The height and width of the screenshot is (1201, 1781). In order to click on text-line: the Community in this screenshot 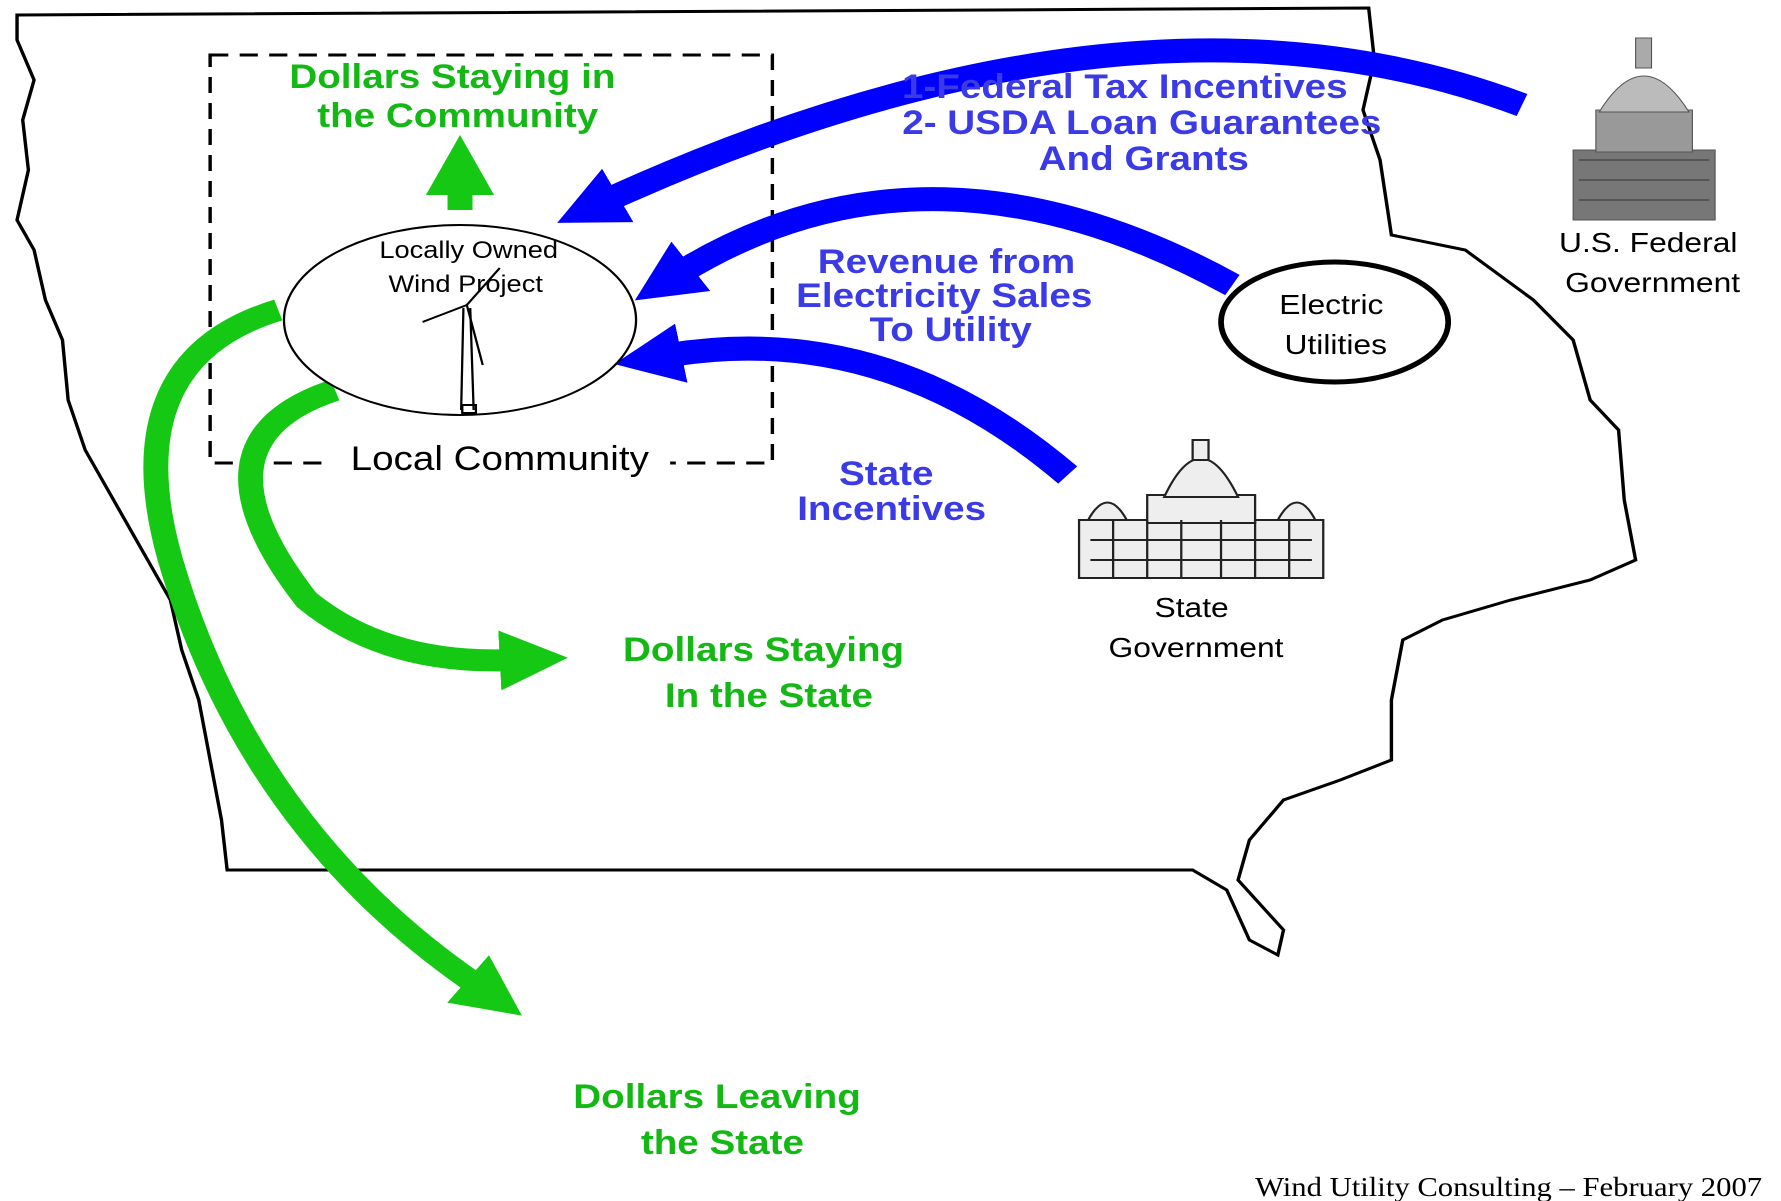, I will do `click(458, 115)`.